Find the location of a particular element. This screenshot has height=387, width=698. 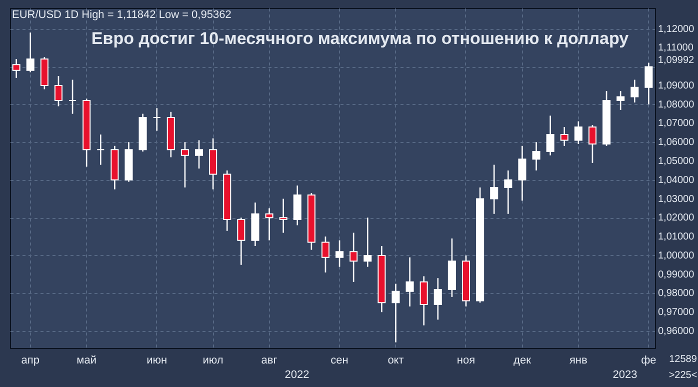

y-tick-label: 1,00000 is located at coordinates (676, 256).